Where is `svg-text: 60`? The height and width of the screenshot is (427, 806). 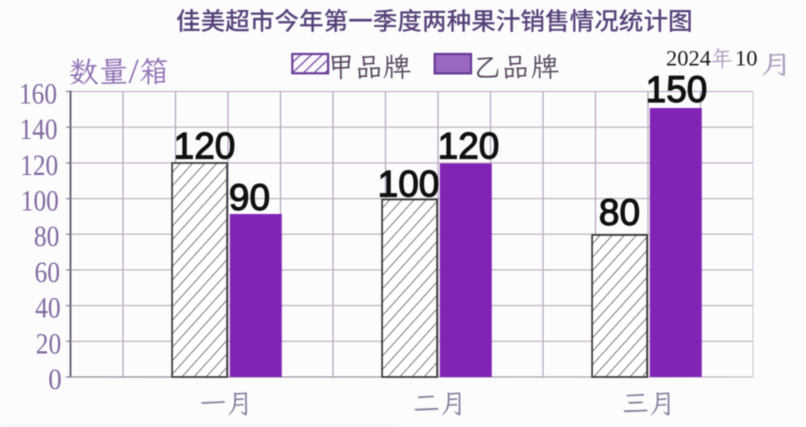
svg-text: 60 is located at coordinates (48, 273).